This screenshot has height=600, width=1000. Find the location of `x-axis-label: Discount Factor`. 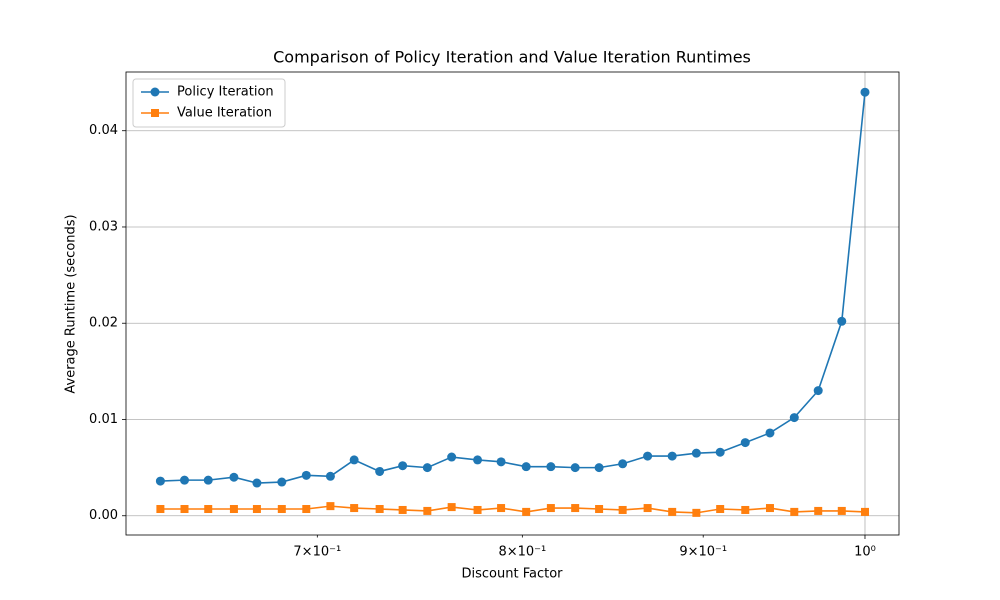

x-axis-label: Discount Factor is located at coordinates (513, 574).